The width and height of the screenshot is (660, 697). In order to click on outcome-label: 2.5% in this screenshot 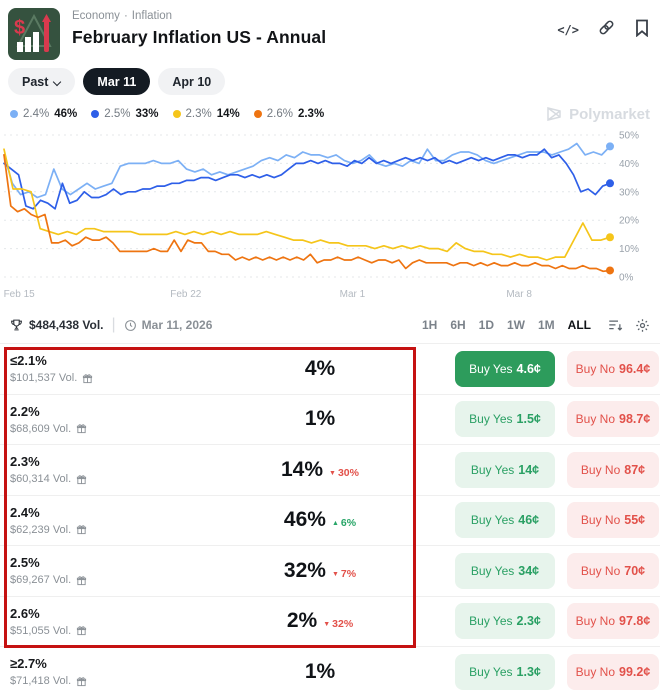, I will do `click(25, 563)`.